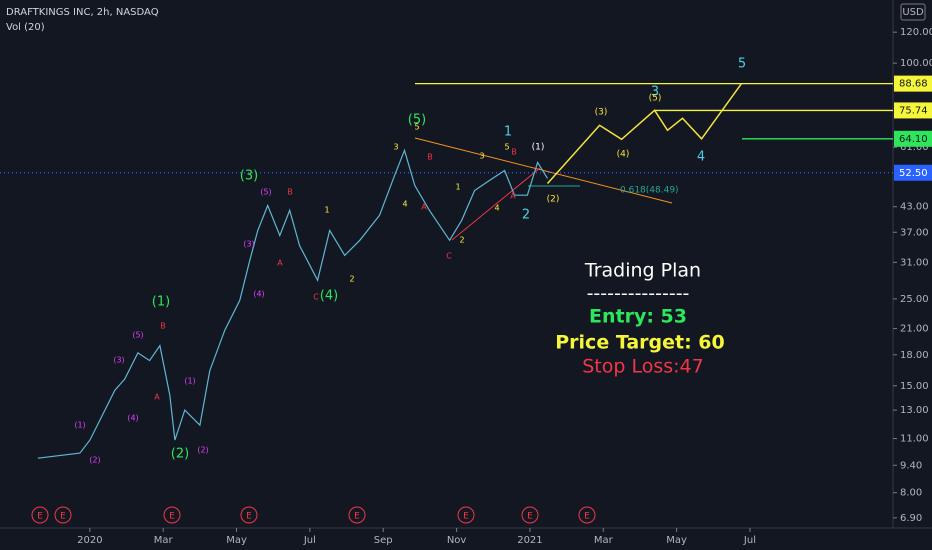  Describe the element at coordinates (25, 27) in the screenshot. I see `indicator-label: Vol (20)` at that location.